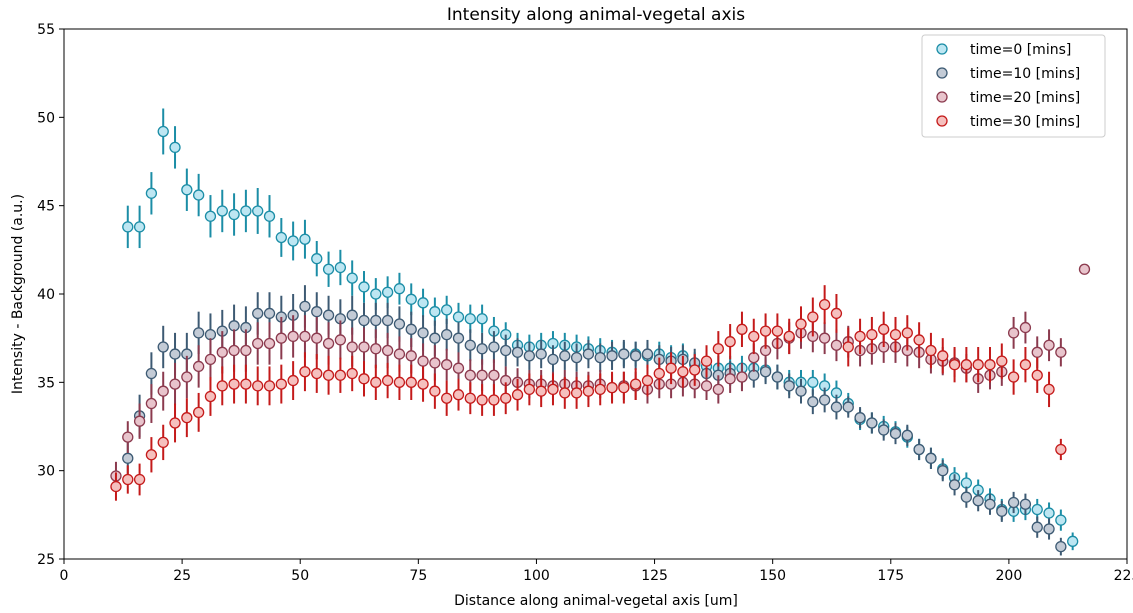  I want to click on y-axis-label: Intensity - Background (a.u.), so click(18, 294).